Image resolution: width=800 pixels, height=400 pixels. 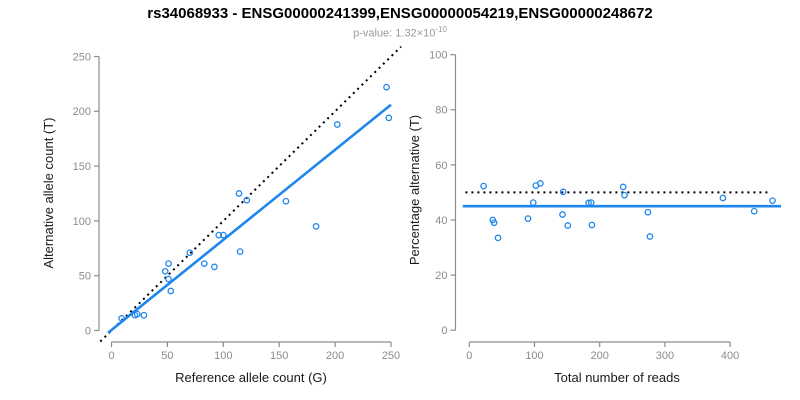 I want to click on x-tick-label: 150, so click(x=279, y=356).